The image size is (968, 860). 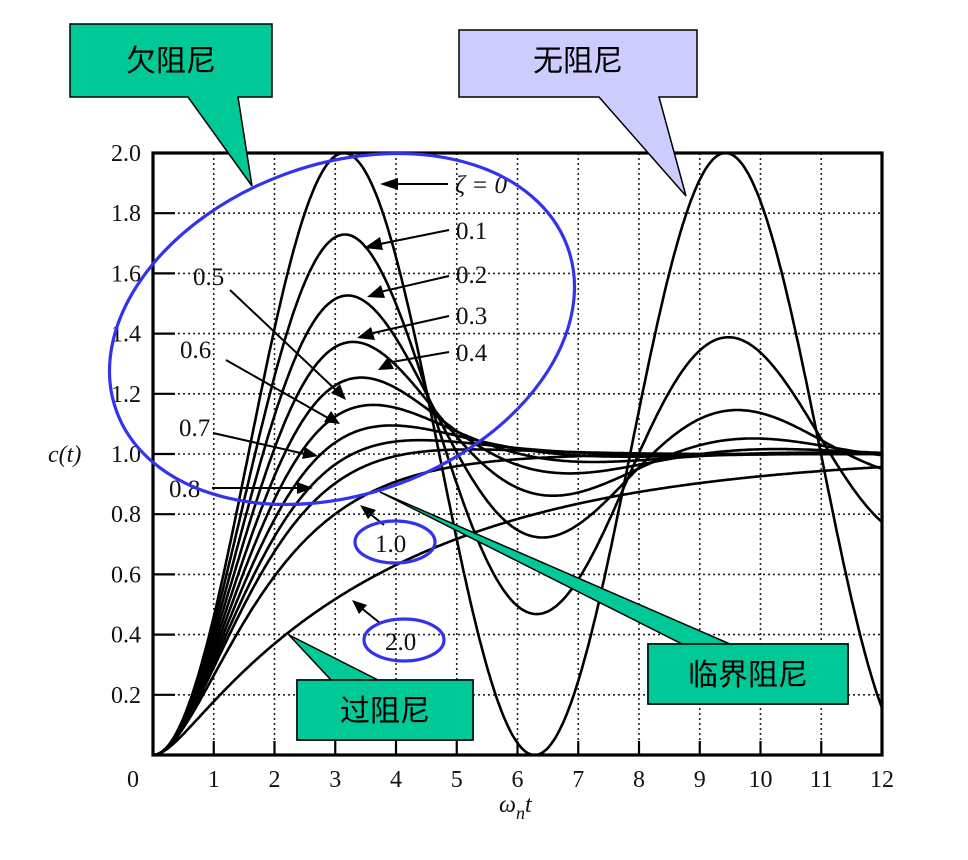 What do you see at coordinates (126, 395) in the screenshot?
I see `y-tick-label: 1.2` at bounding box center [126, 395].